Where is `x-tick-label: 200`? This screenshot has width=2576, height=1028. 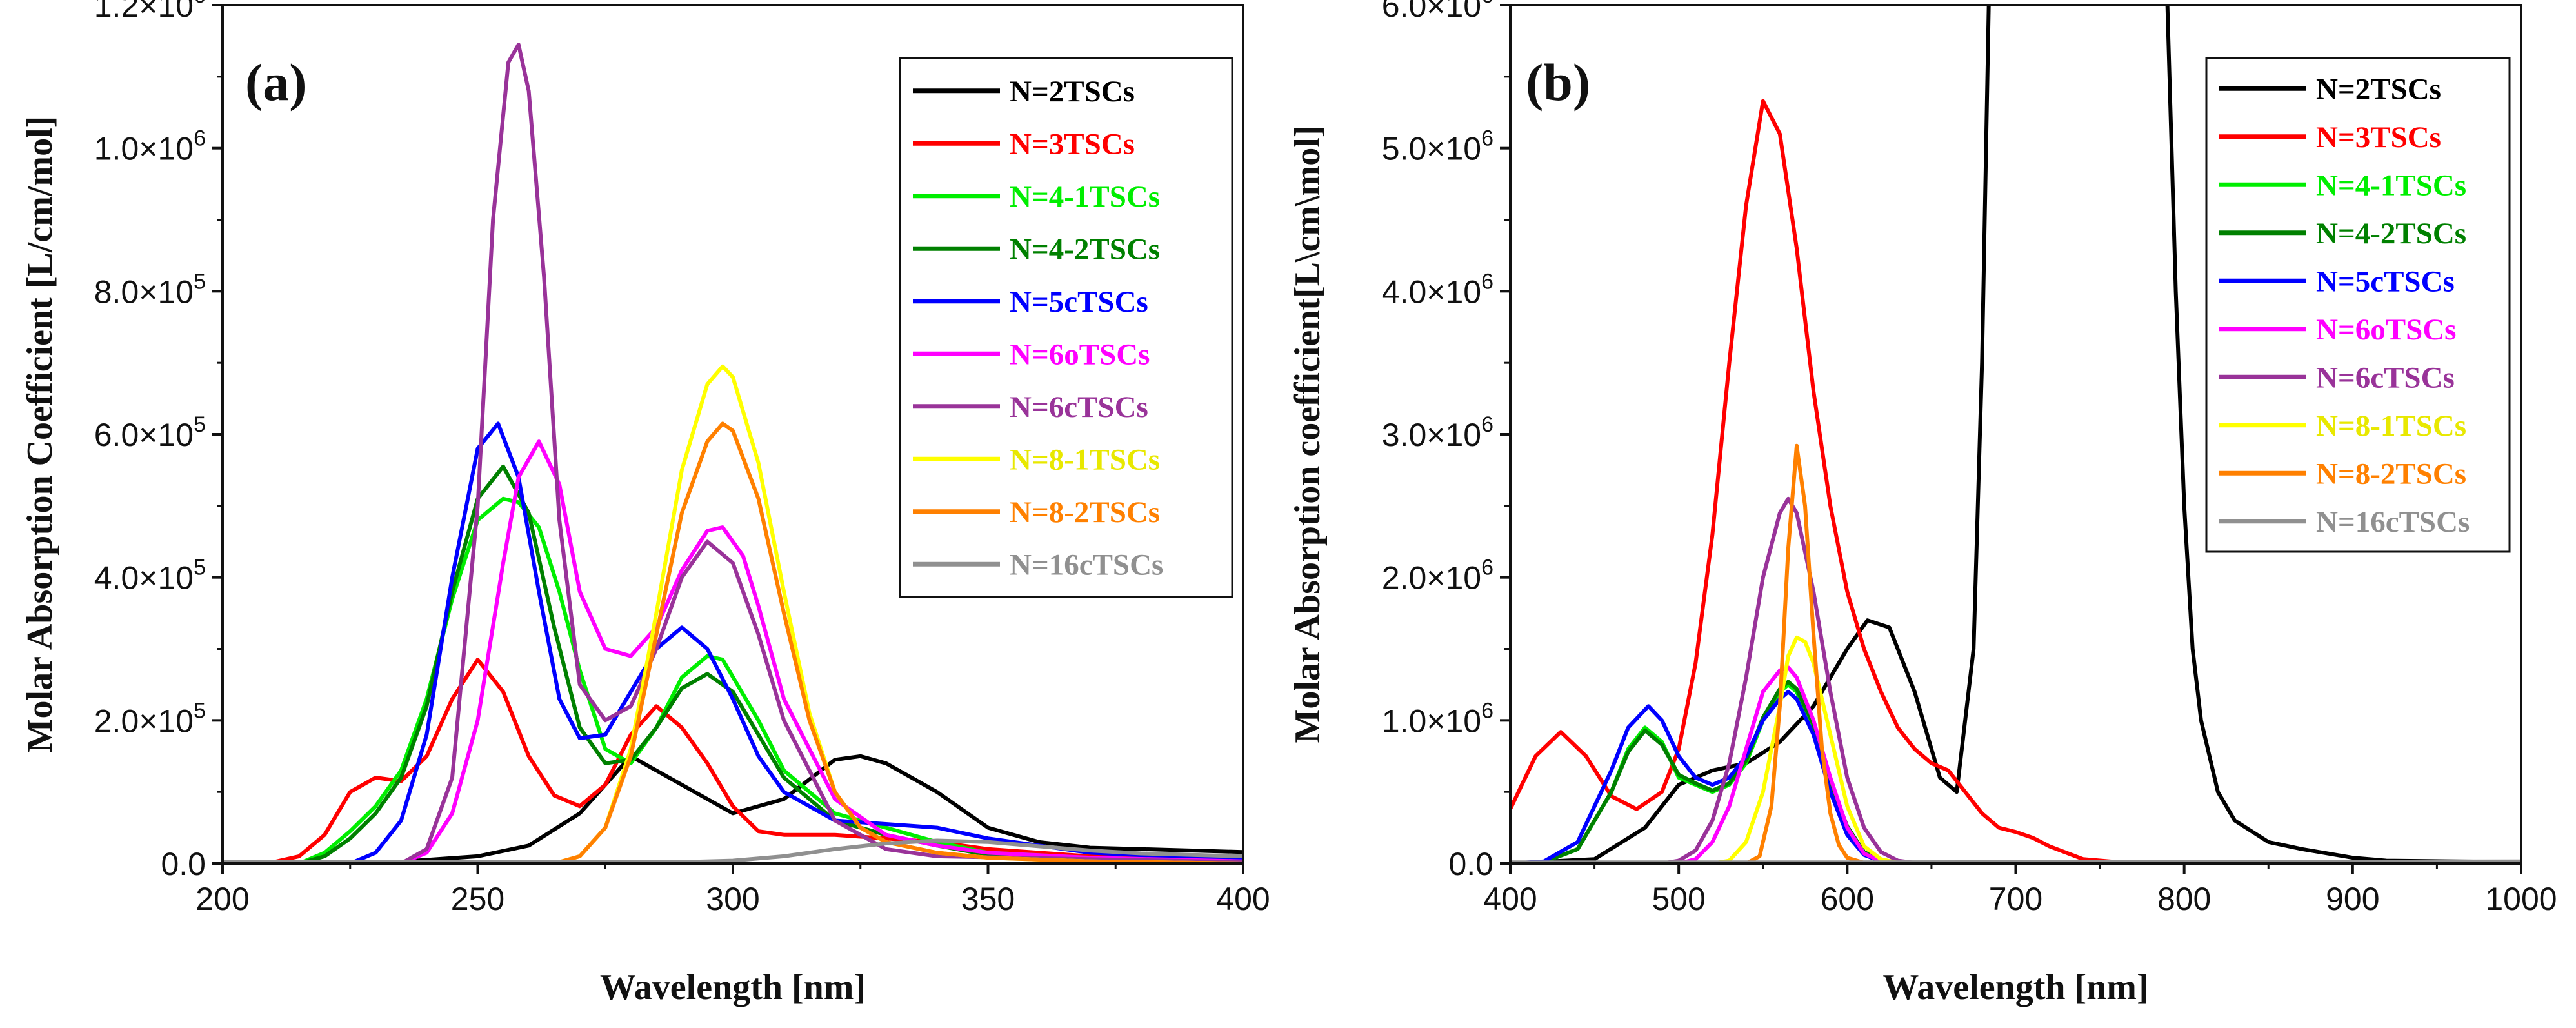 x-tick-label: 200 is located at coordinates (222, 899).